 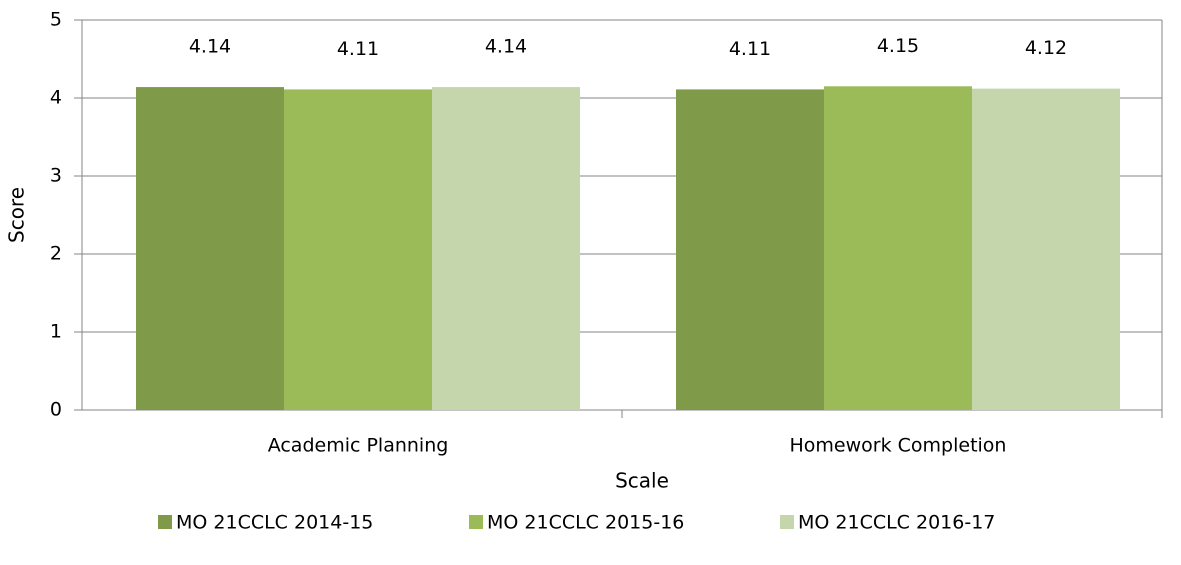 What do you see at coordinates (896, 523) in the screenshot?
I see `legend-label: MO 21CCLC 2016-17` at bounding box center [896, 523].